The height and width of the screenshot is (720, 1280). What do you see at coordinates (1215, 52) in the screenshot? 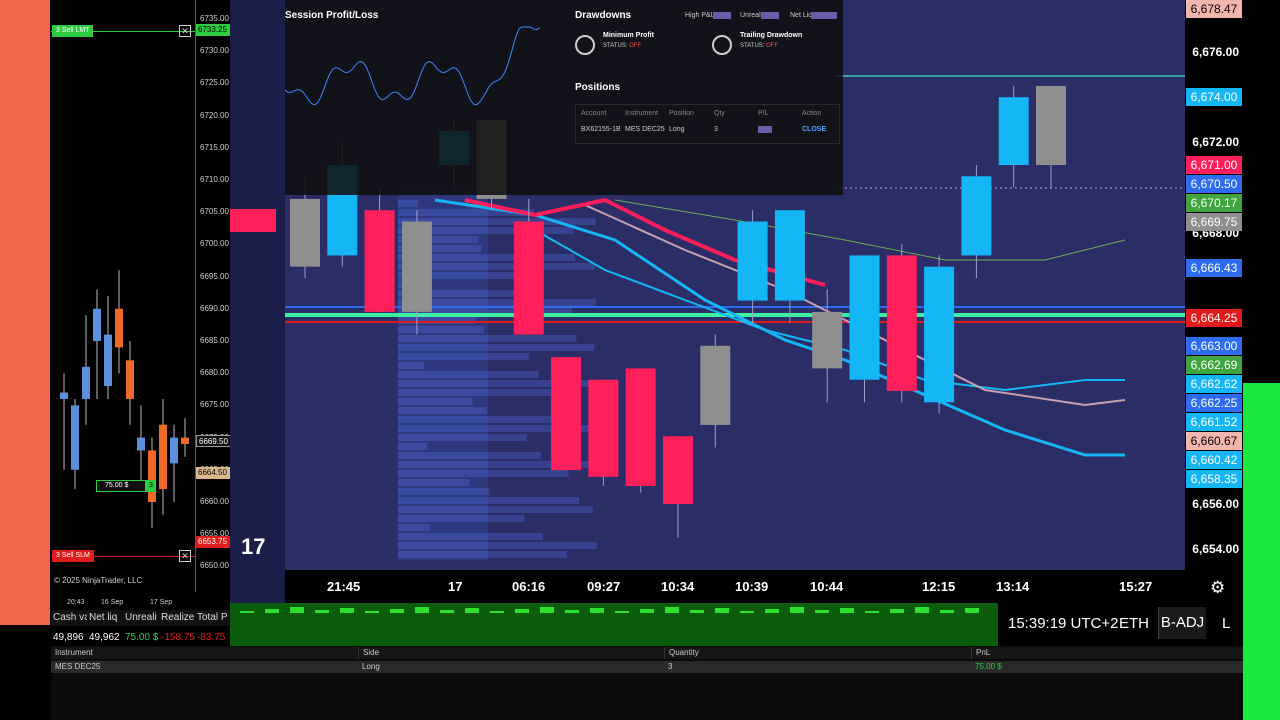
I see `price-tick-label: 6,676.00` at bounding box center [1215, 52].